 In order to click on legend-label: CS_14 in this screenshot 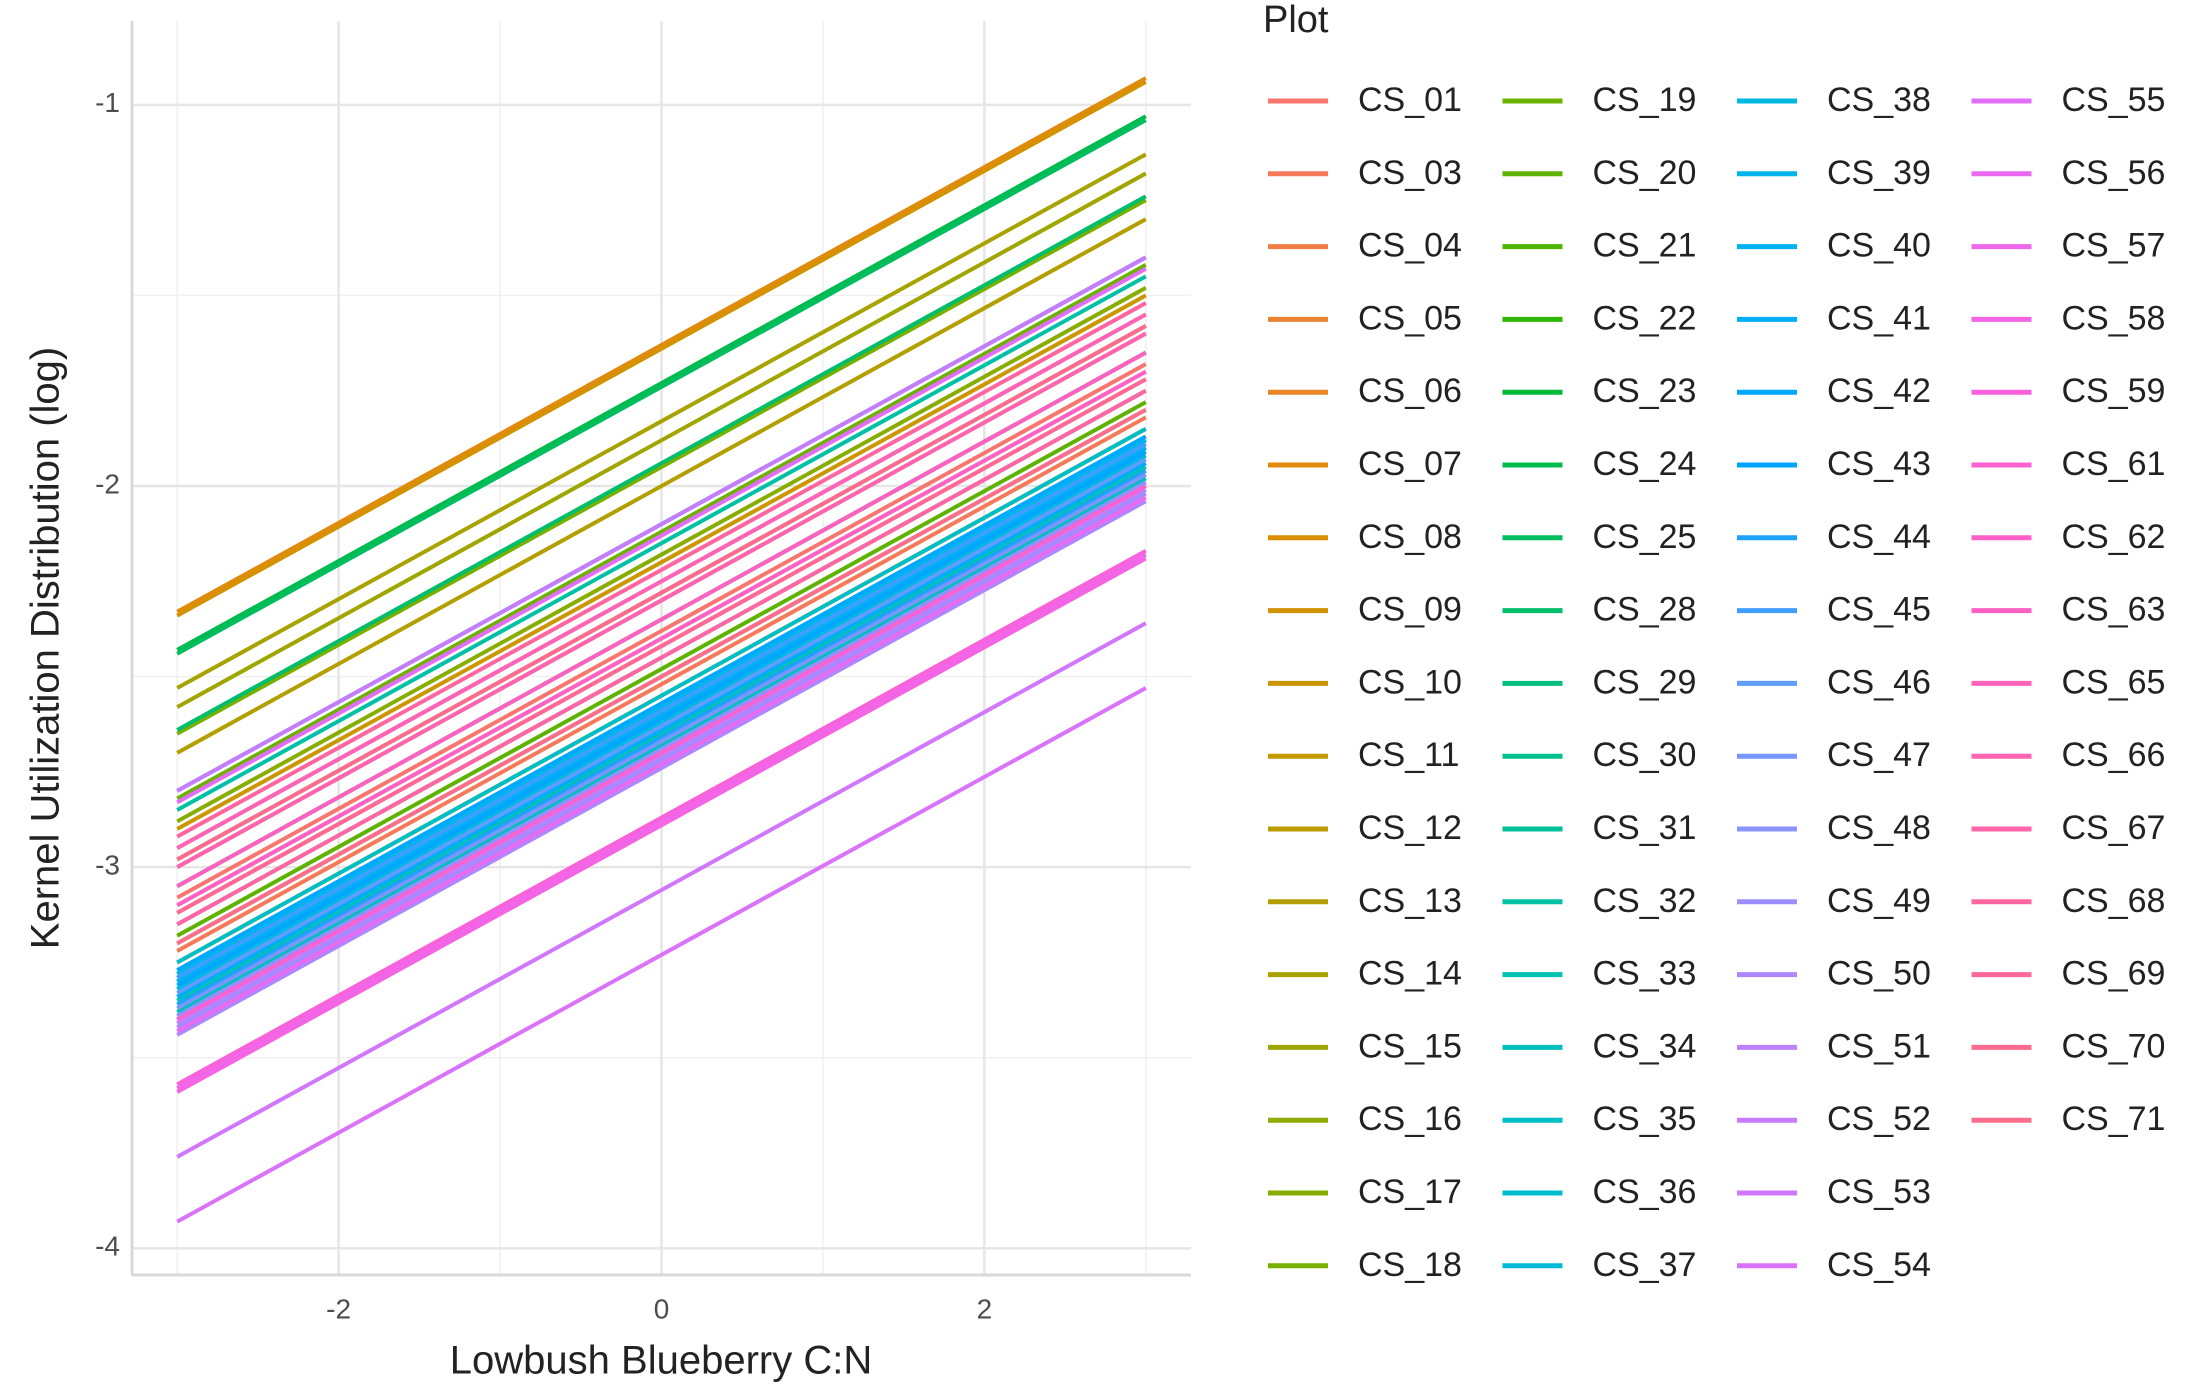, I will do `click(1410, 974)`.